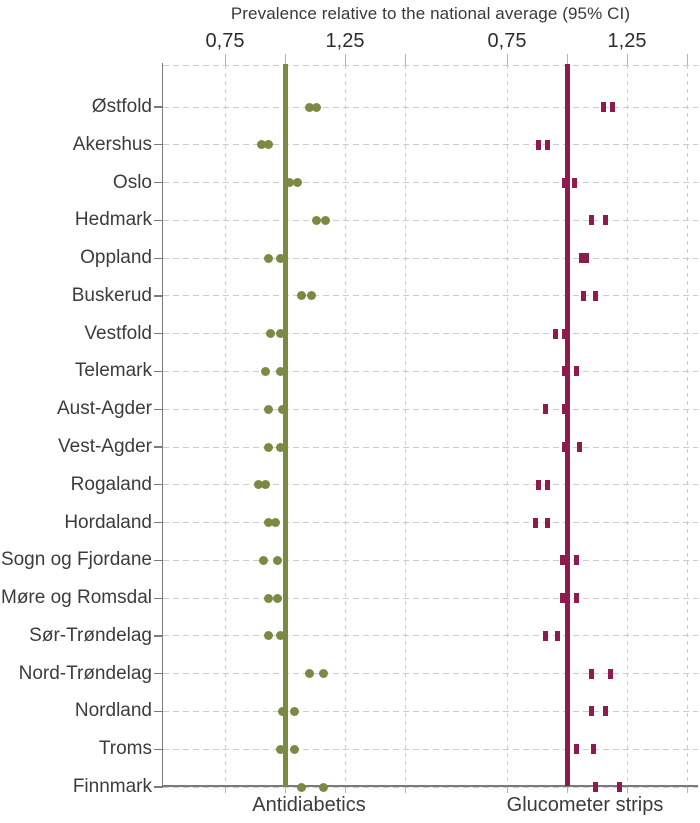 The width and height of the screenshot is (700, 823). Describe the element at coordinates (76, 560) in the screenshot. I see `county-label: Sogn og Fjordane` at that location.